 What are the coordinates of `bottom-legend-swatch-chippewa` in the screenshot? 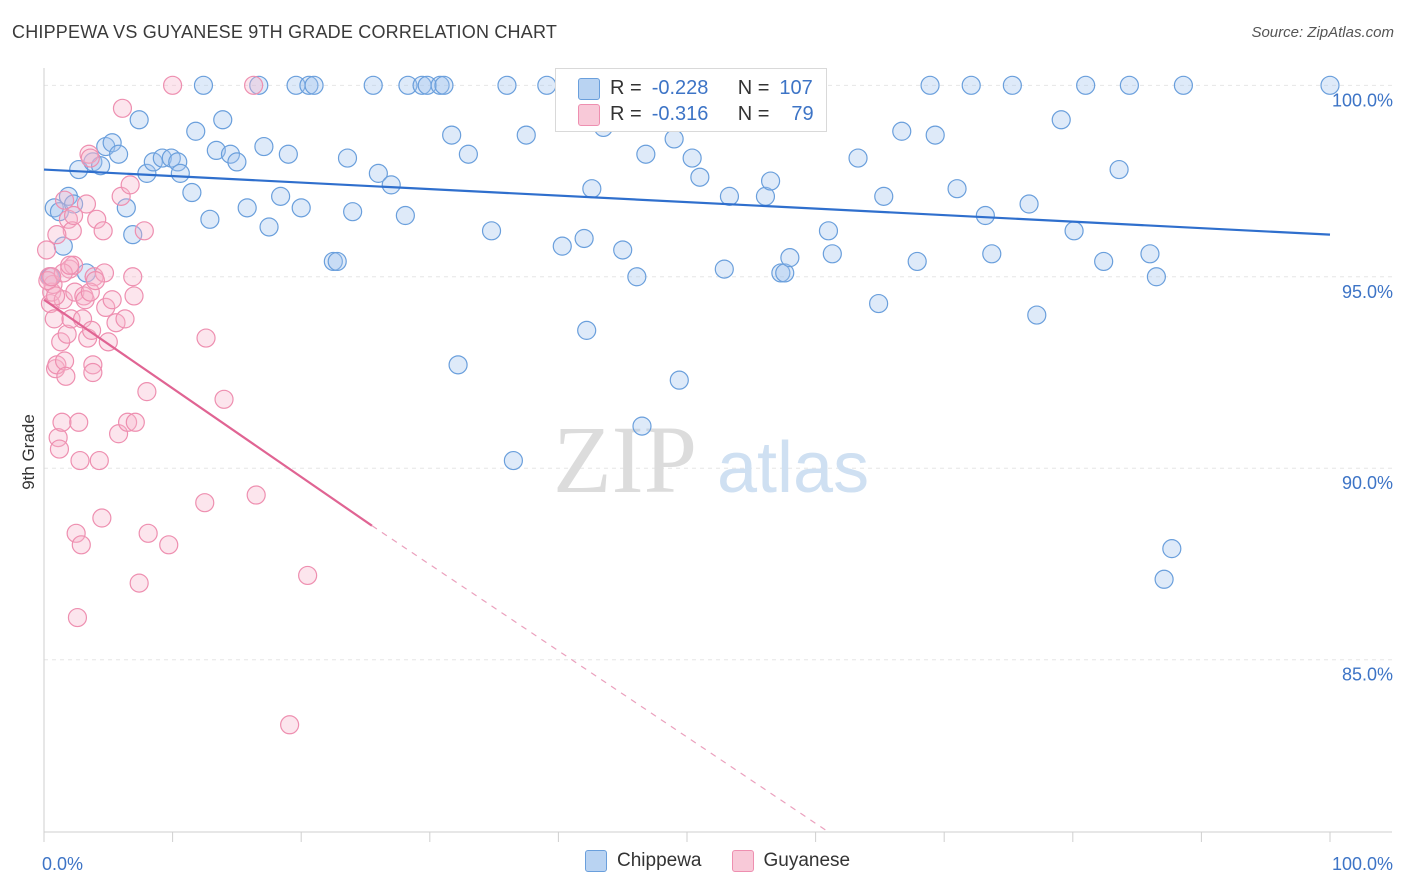 It's located at (596, 861).